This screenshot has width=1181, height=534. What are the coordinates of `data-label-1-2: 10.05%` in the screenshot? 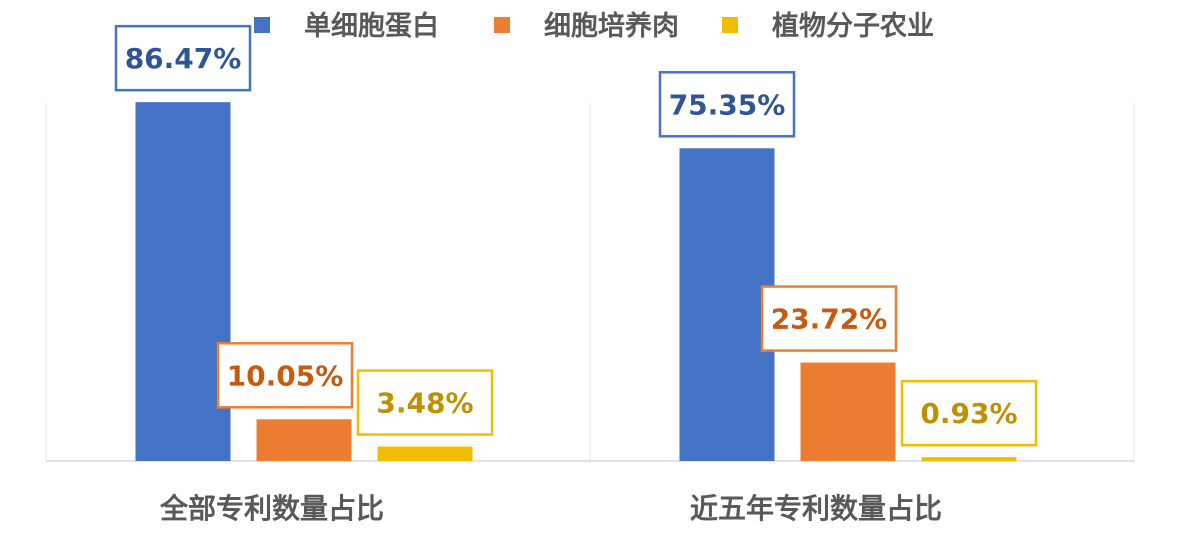 It's located at (285, 375).